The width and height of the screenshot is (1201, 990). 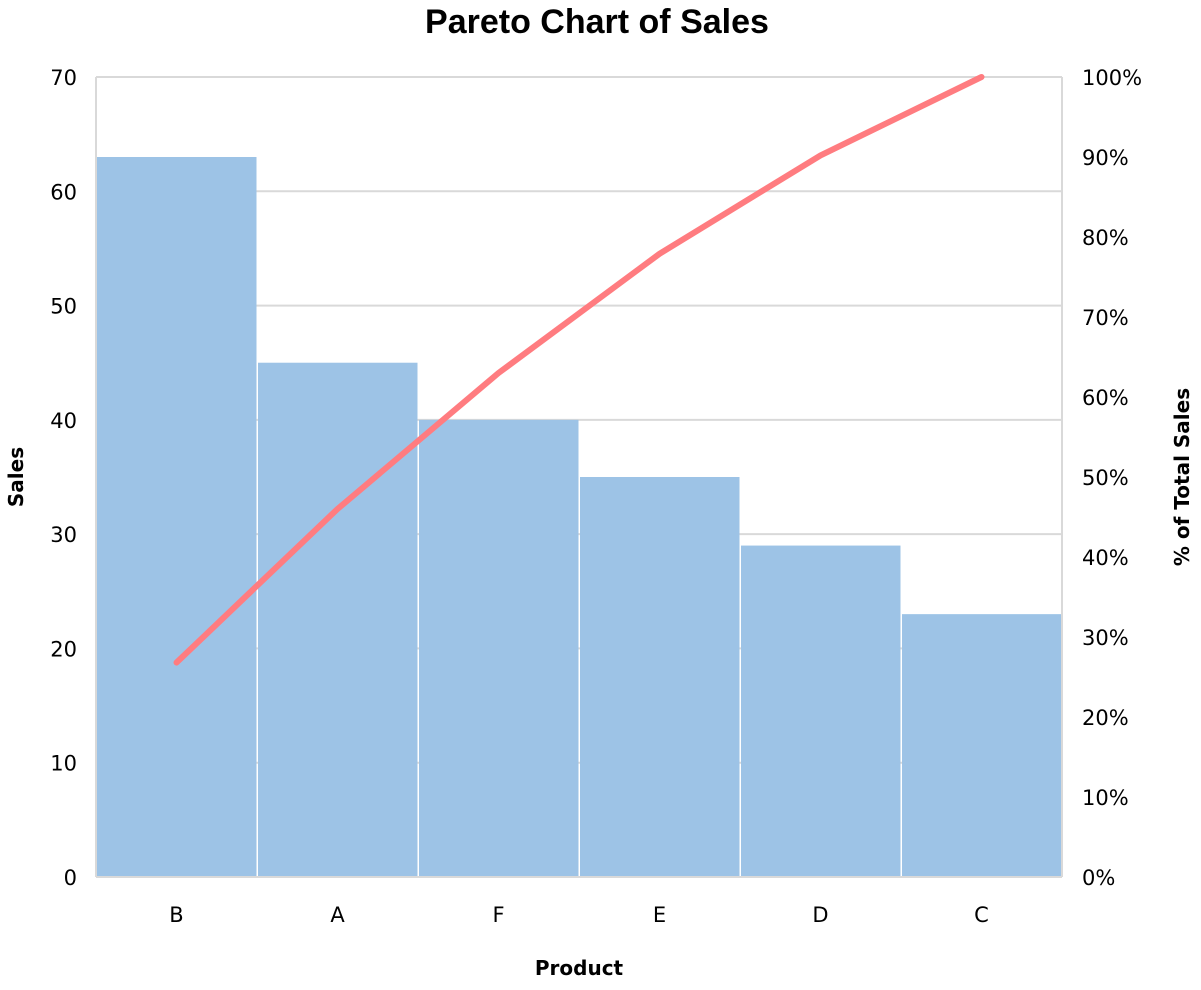 I want to click on bar-D, so click(x=821, y=711).